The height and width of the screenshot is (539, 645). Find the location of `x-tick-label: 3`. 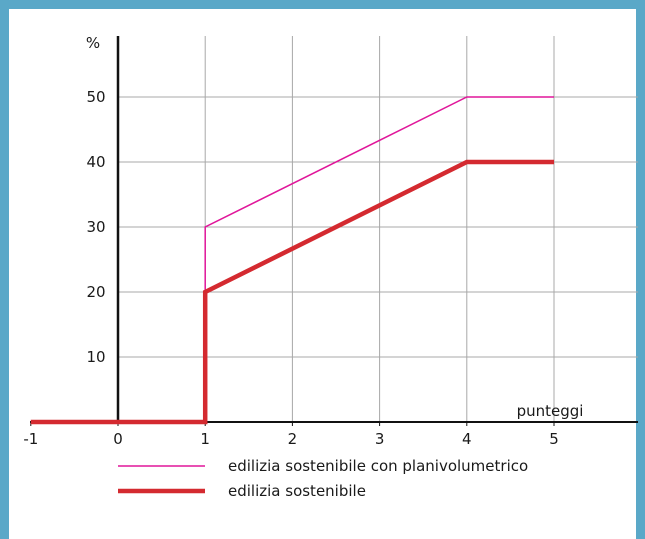

x-tick-label: 3 is located at coordinates (380, 439).